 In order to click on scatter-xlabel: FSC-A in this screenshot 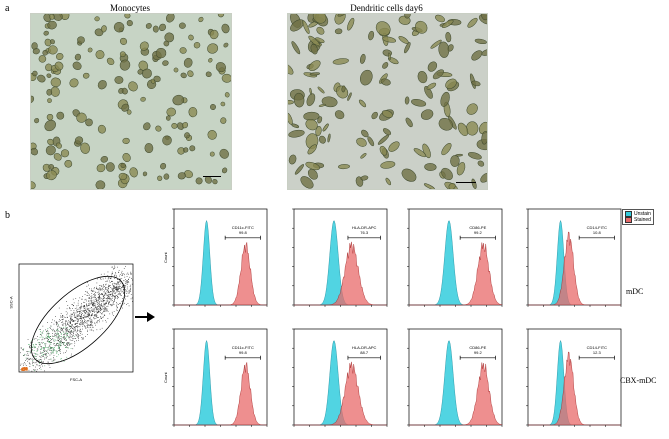, I will do `click(76, 379)`.